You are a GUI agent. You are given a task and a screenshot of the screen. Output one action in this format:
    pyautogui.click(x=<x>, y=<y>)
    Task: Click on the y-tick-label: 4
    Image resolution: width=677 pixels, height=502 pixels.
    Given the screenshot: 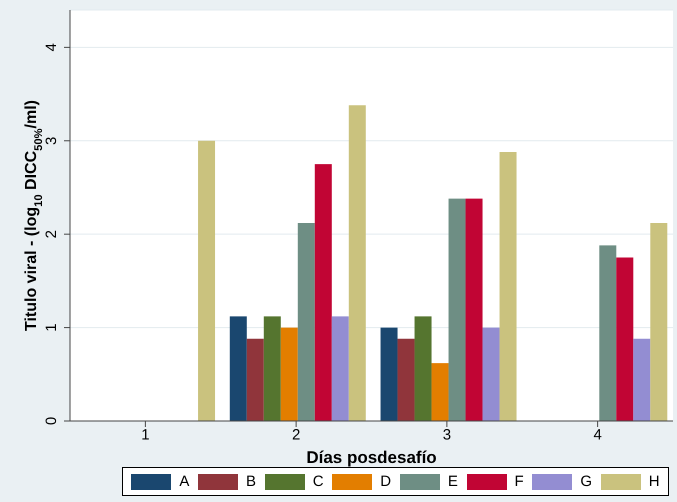 What is the action you would take?
    pyautogui.click(x=51, y=47)
    